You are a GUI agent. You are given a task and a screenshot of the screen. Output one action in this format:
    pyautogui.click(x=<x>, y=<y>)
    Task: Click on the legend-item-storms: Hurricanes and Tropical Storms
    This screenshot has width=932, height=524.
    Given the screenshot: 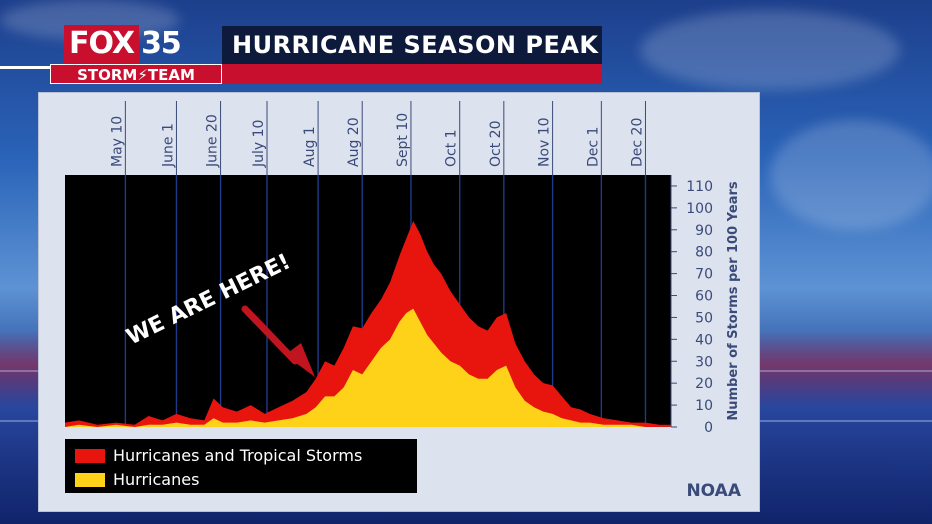 What is the action you would take?
    pyautogui.click(x=218, y=455)
    